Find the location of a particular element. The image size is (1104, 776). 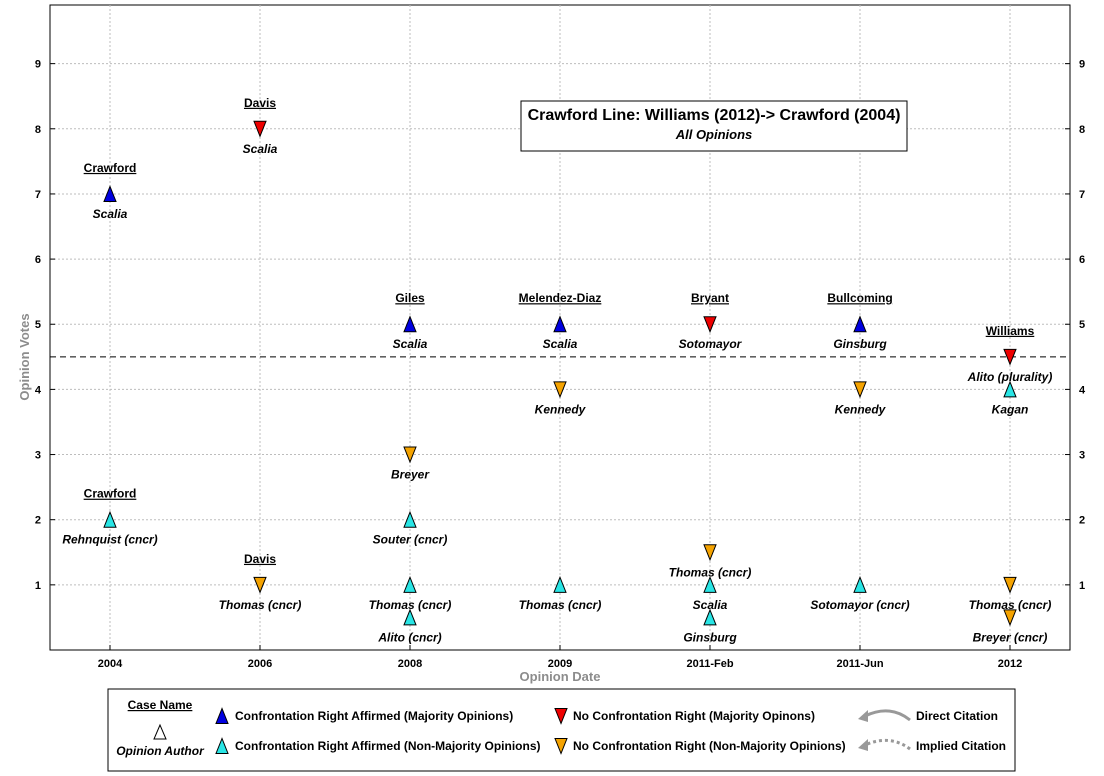

opinion-author-label: Breyer is located at coordinates (410, 475).